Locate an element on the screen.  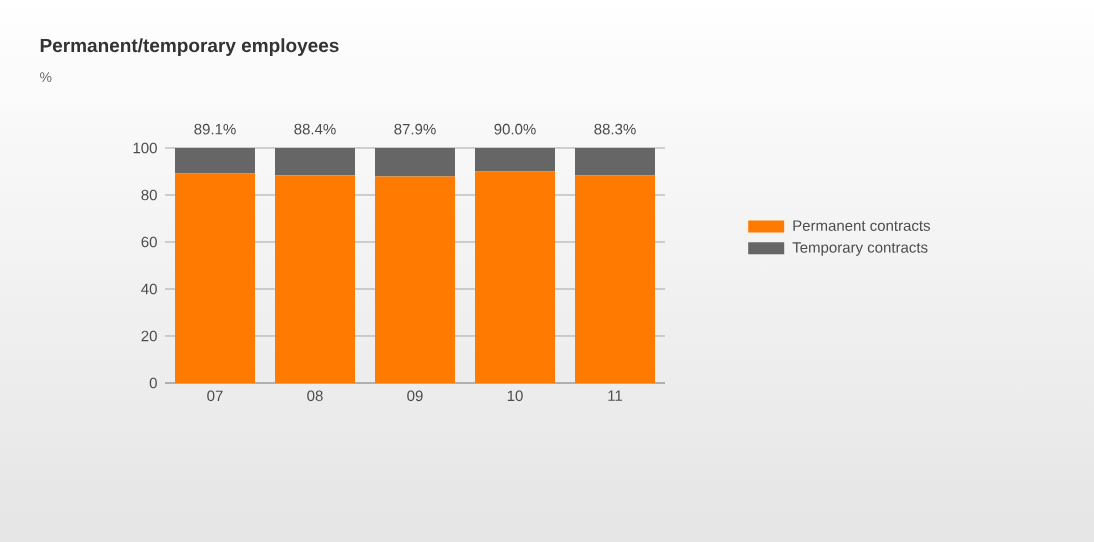
y-tick-label: 40 is located at coordinates (149, 289).